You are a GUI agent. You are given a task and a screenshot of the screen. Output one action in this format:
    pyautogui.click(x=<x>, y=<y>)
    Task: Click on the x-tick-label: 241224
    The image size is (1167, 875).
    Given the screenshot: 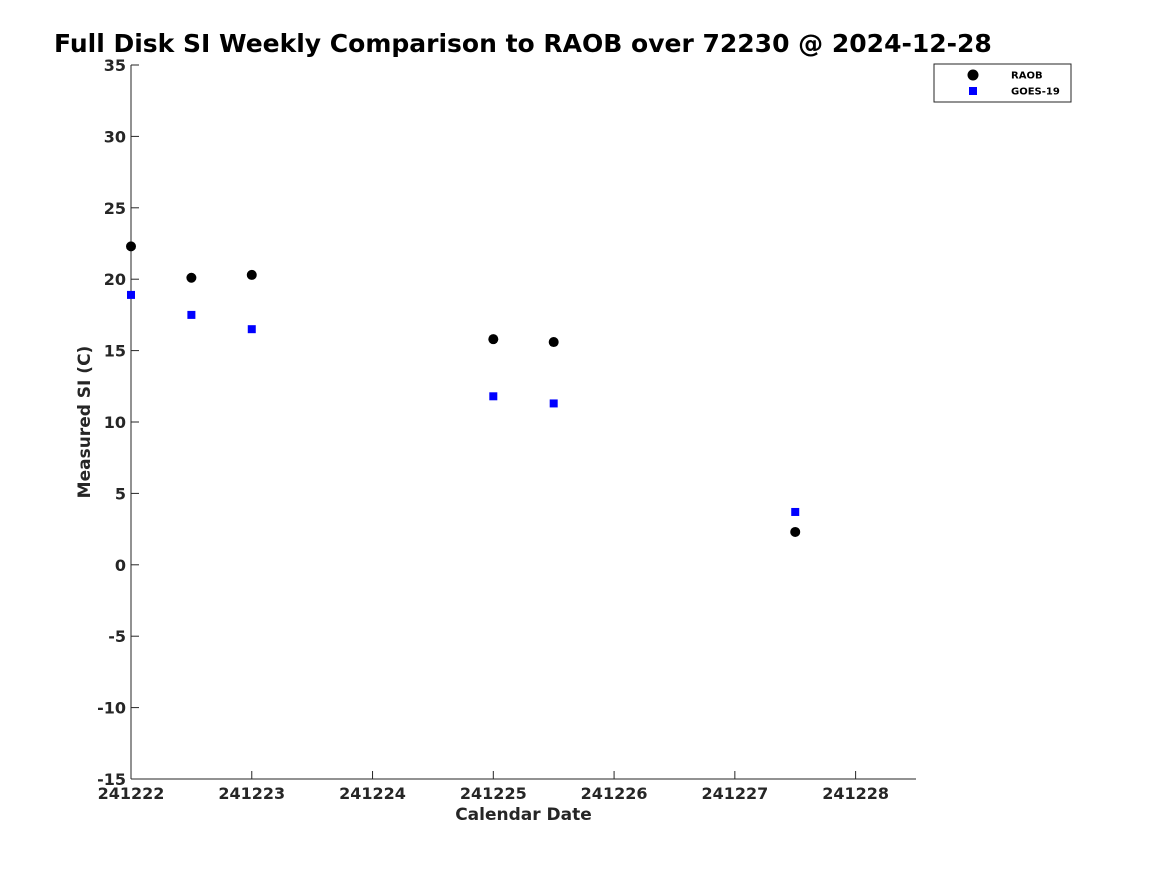 What is the action you would take?
    pyautogui.click(x=372, y=793)
    